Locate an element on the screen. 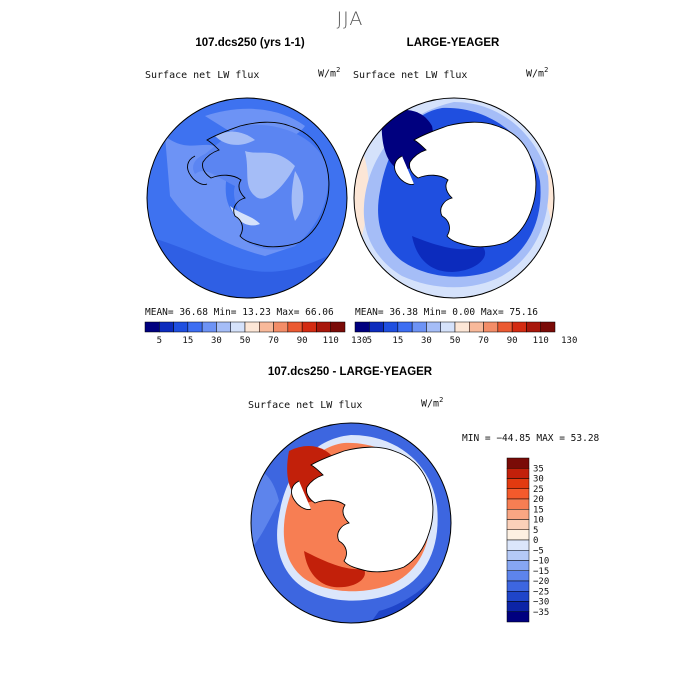 The image size is (700, 700). panel3-colorbar-tick-label: 35 is located at coordinates (538, 469).